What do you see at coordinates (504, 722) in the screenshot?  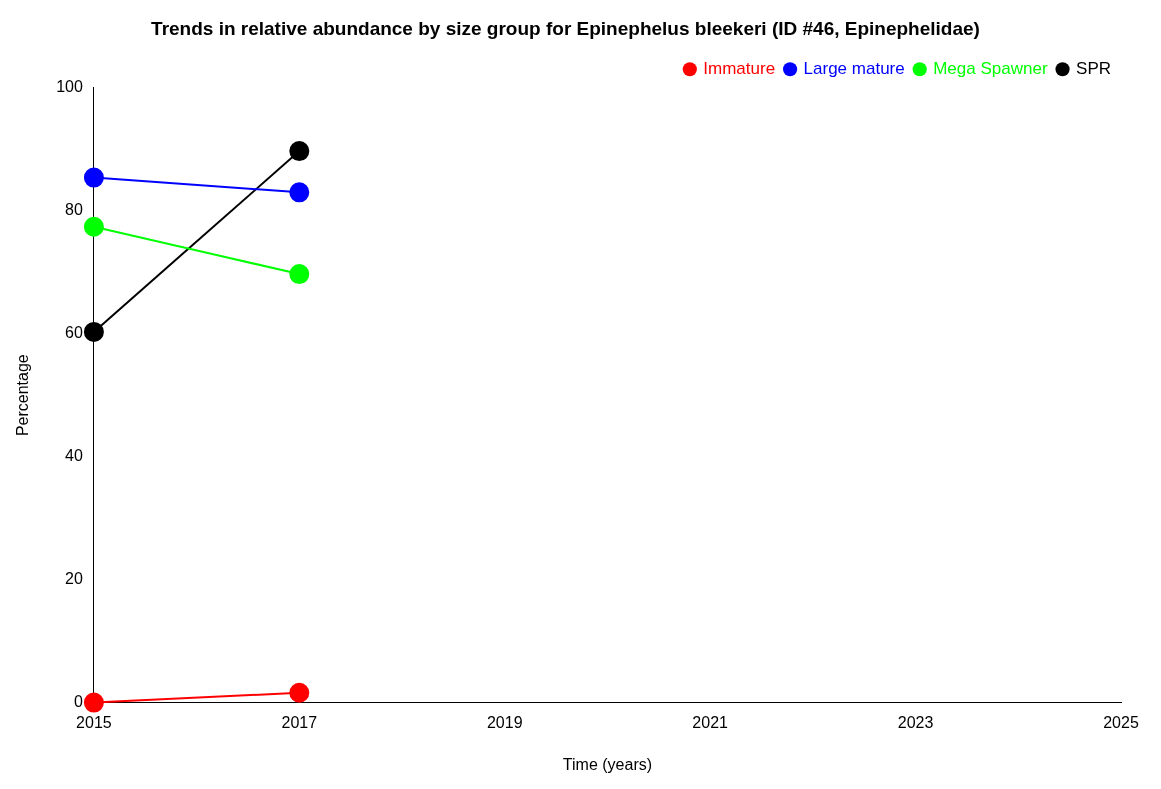 I see `x-tick-label: 2019` at bounding box center [504, 722].